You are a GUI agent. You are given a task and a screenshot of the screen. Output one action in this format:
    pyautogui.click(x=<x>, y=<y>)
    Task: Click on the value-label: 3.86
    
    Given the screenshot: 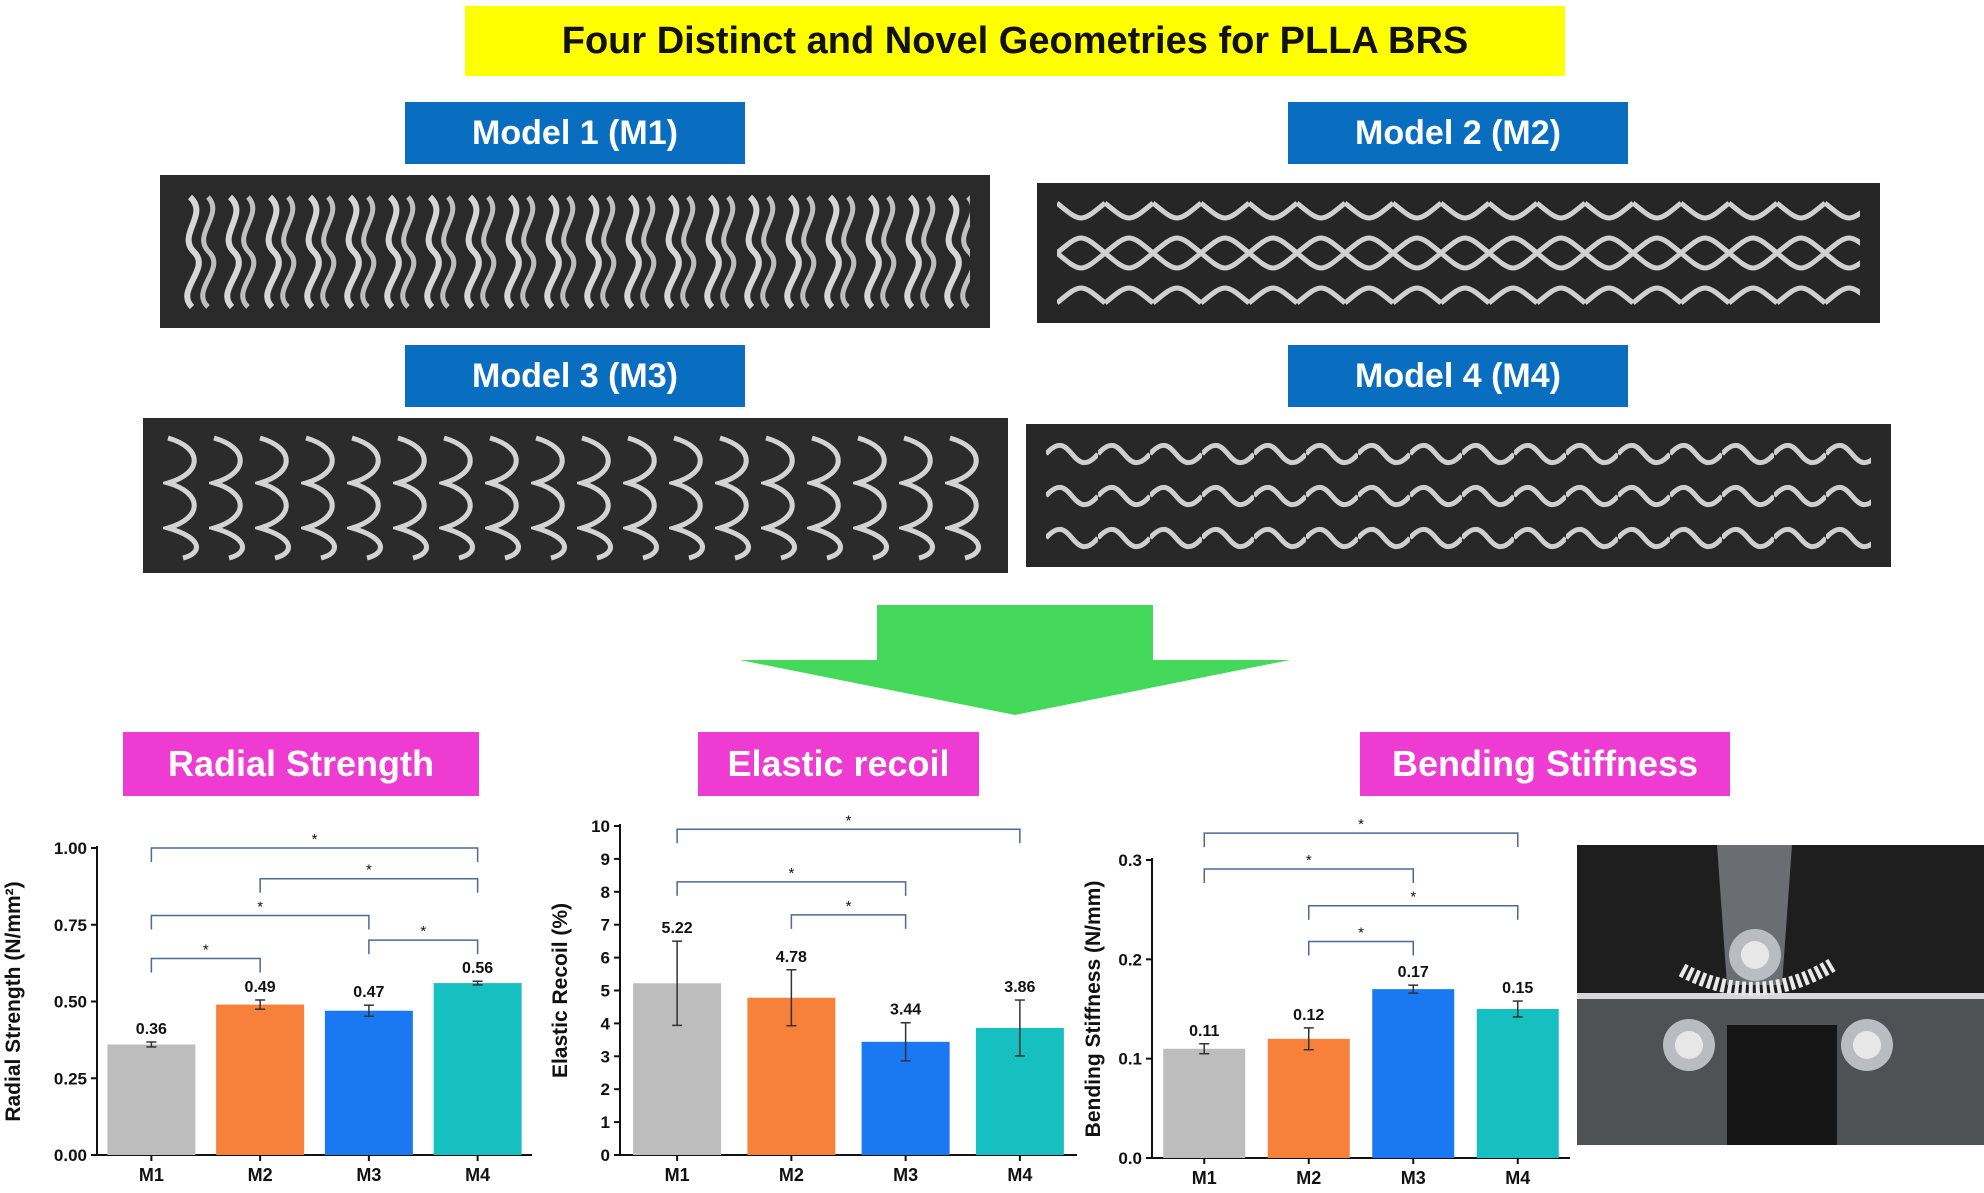 What is the action you would take?
    pyautogui.click(x=1019, y=987)
    